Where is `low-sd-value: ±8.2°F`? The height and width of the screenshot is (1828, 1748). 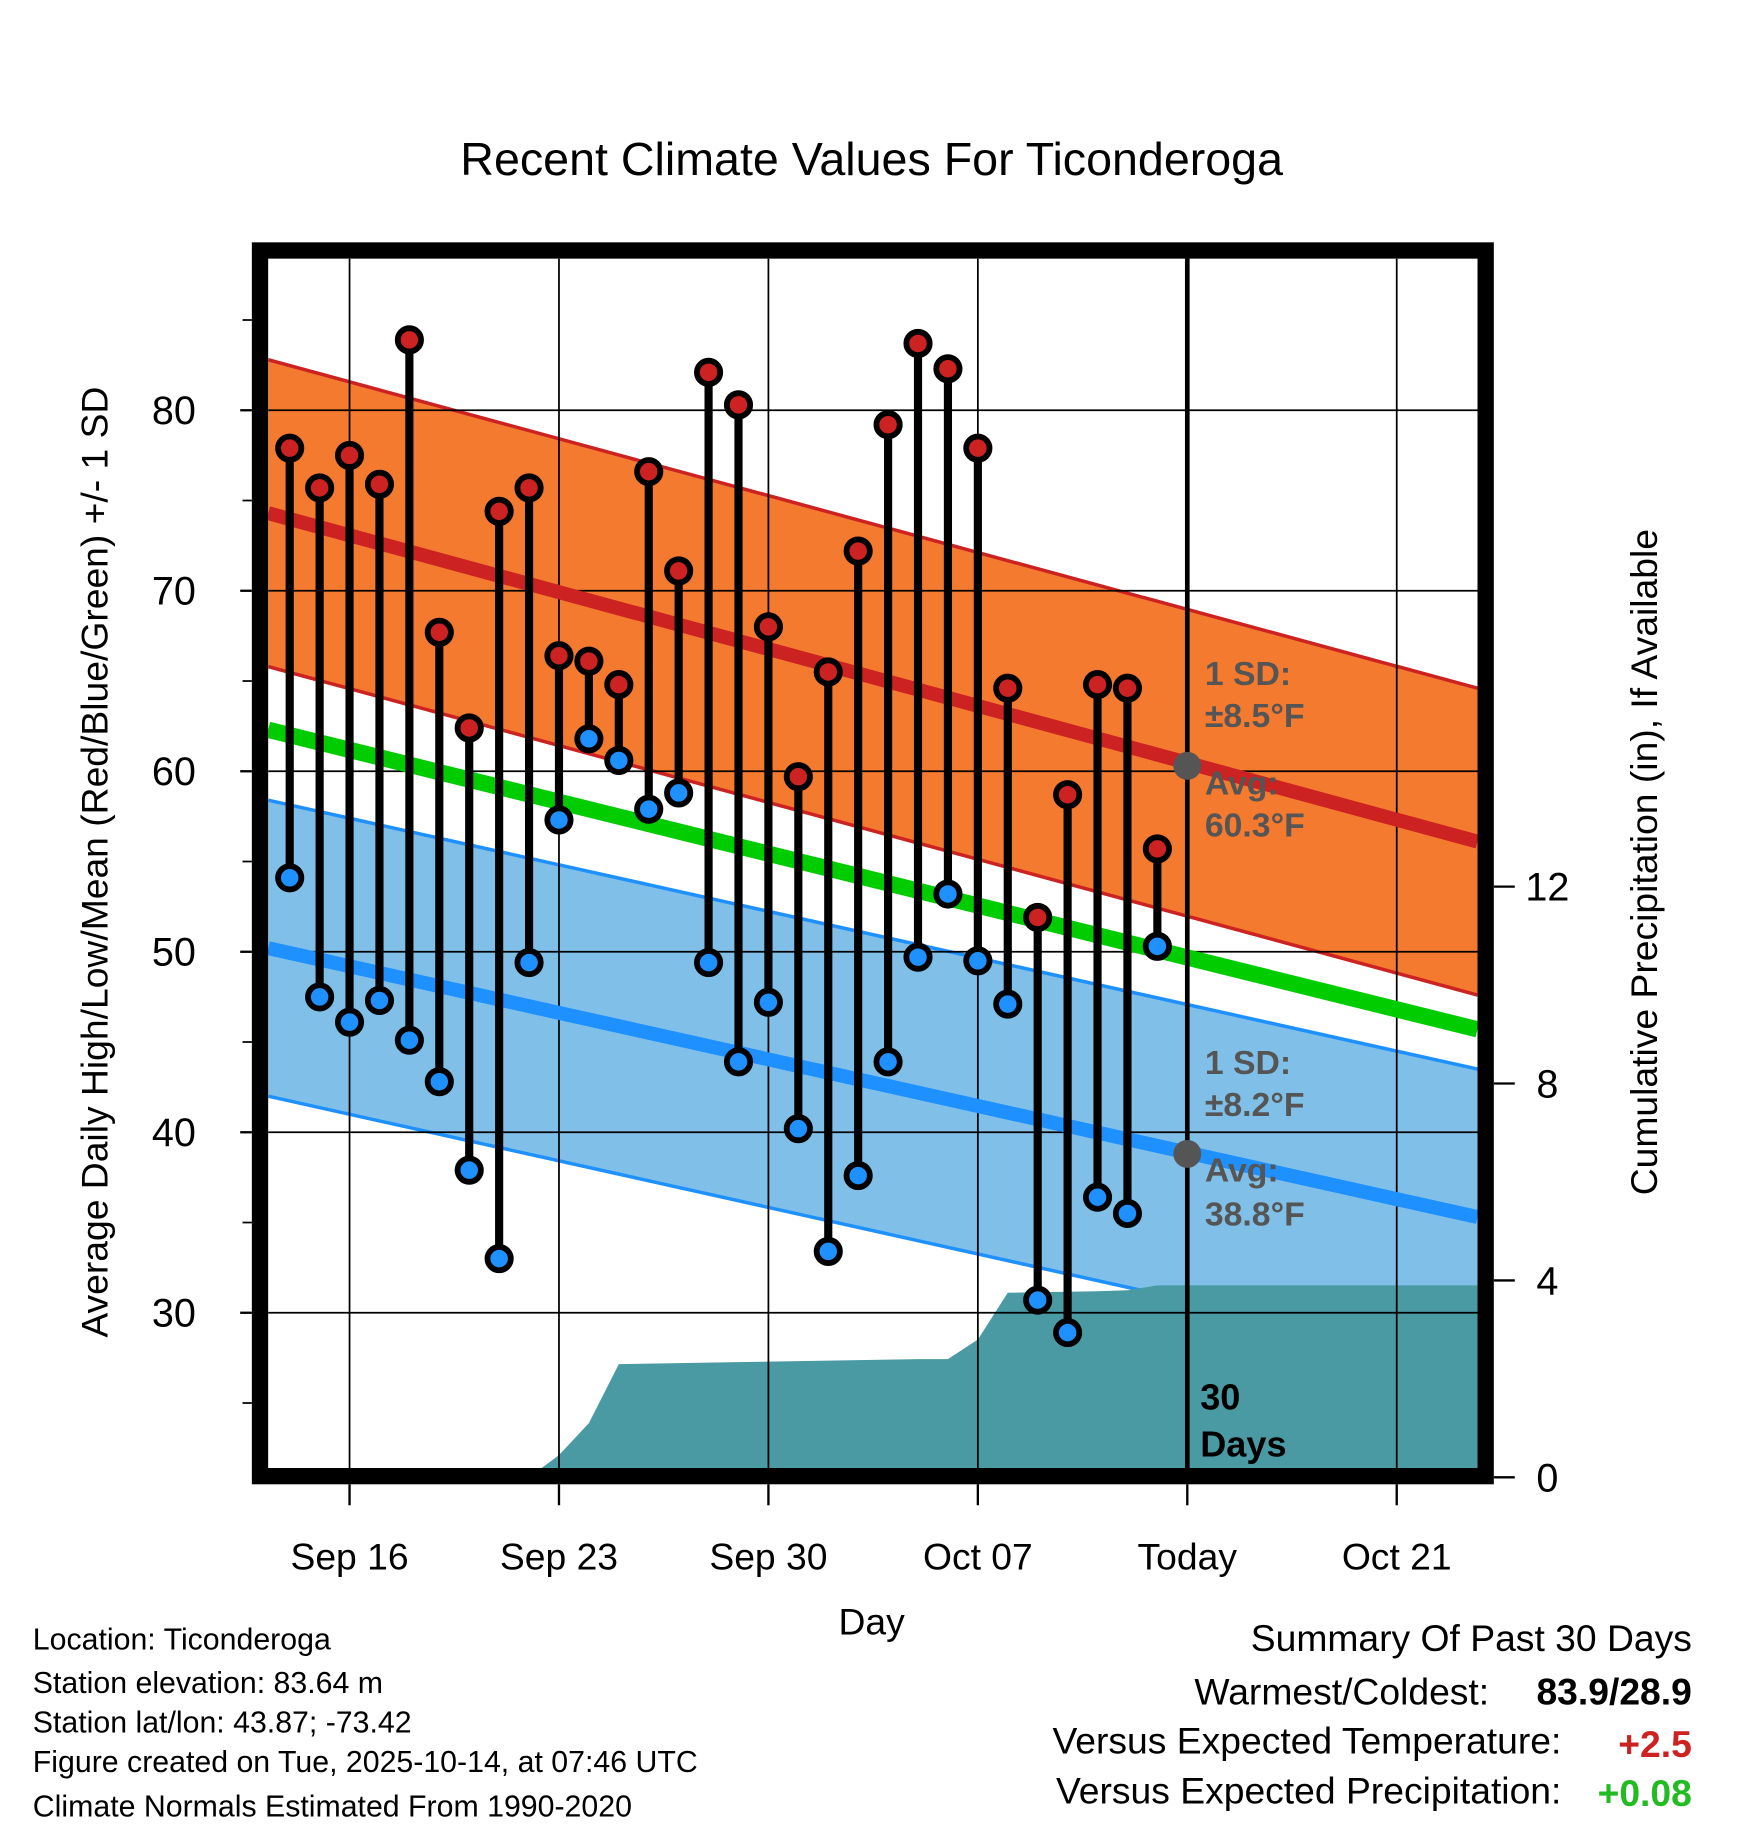 low-sd-value: ±8.2°F is located at coordinates (1255, 1105).